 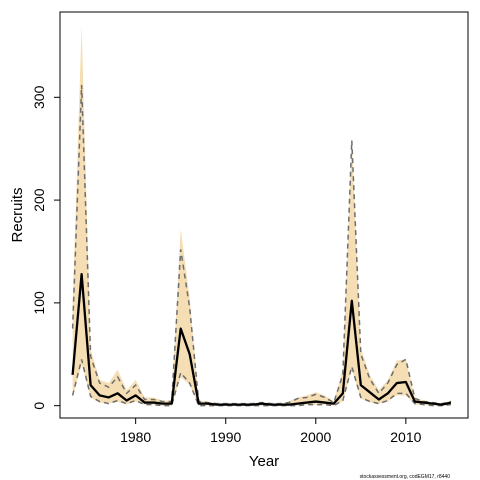 I want to click on x-tick-label: 2010, so click(x=405, y=437).